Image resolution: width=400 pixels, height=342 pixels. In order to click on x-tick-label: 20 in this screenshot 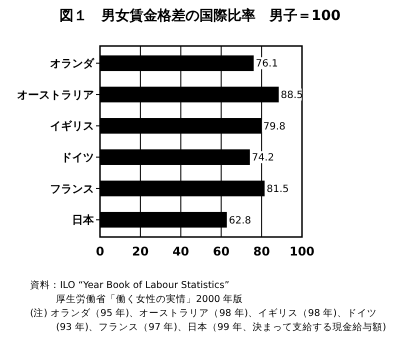, I will do `click(140, 251)`.